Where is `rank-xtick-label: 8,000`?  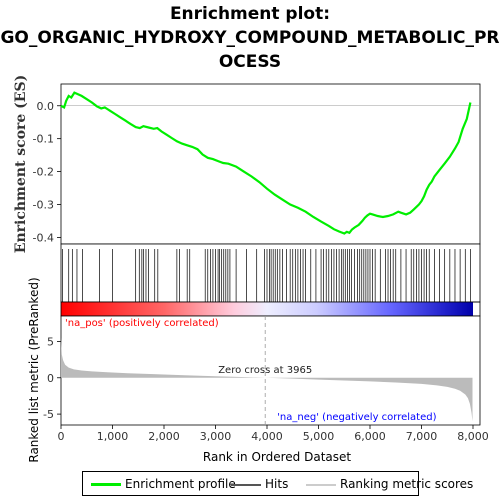 rank-xtick-label: 8,000 is located at coordinates (473, 436).